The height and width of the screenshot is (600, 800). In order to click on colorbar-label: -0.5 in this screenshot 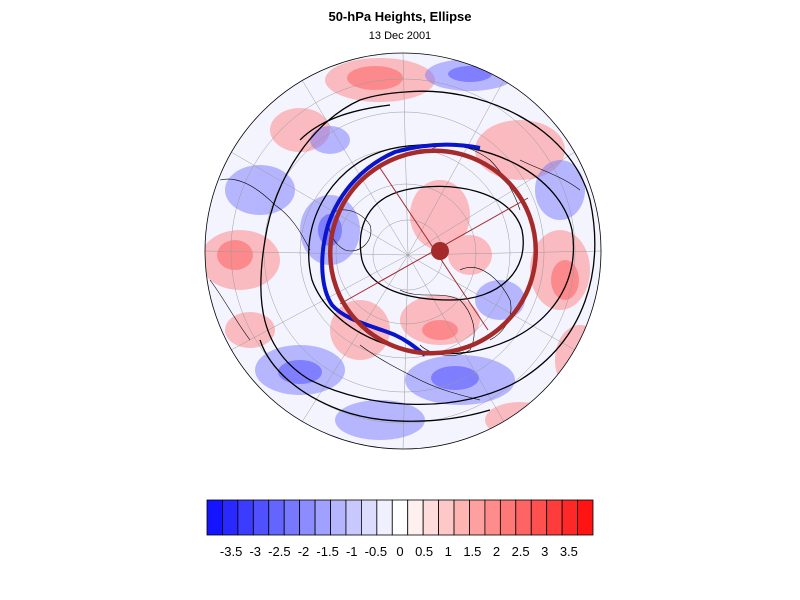, I will do `click(376, 551)`.